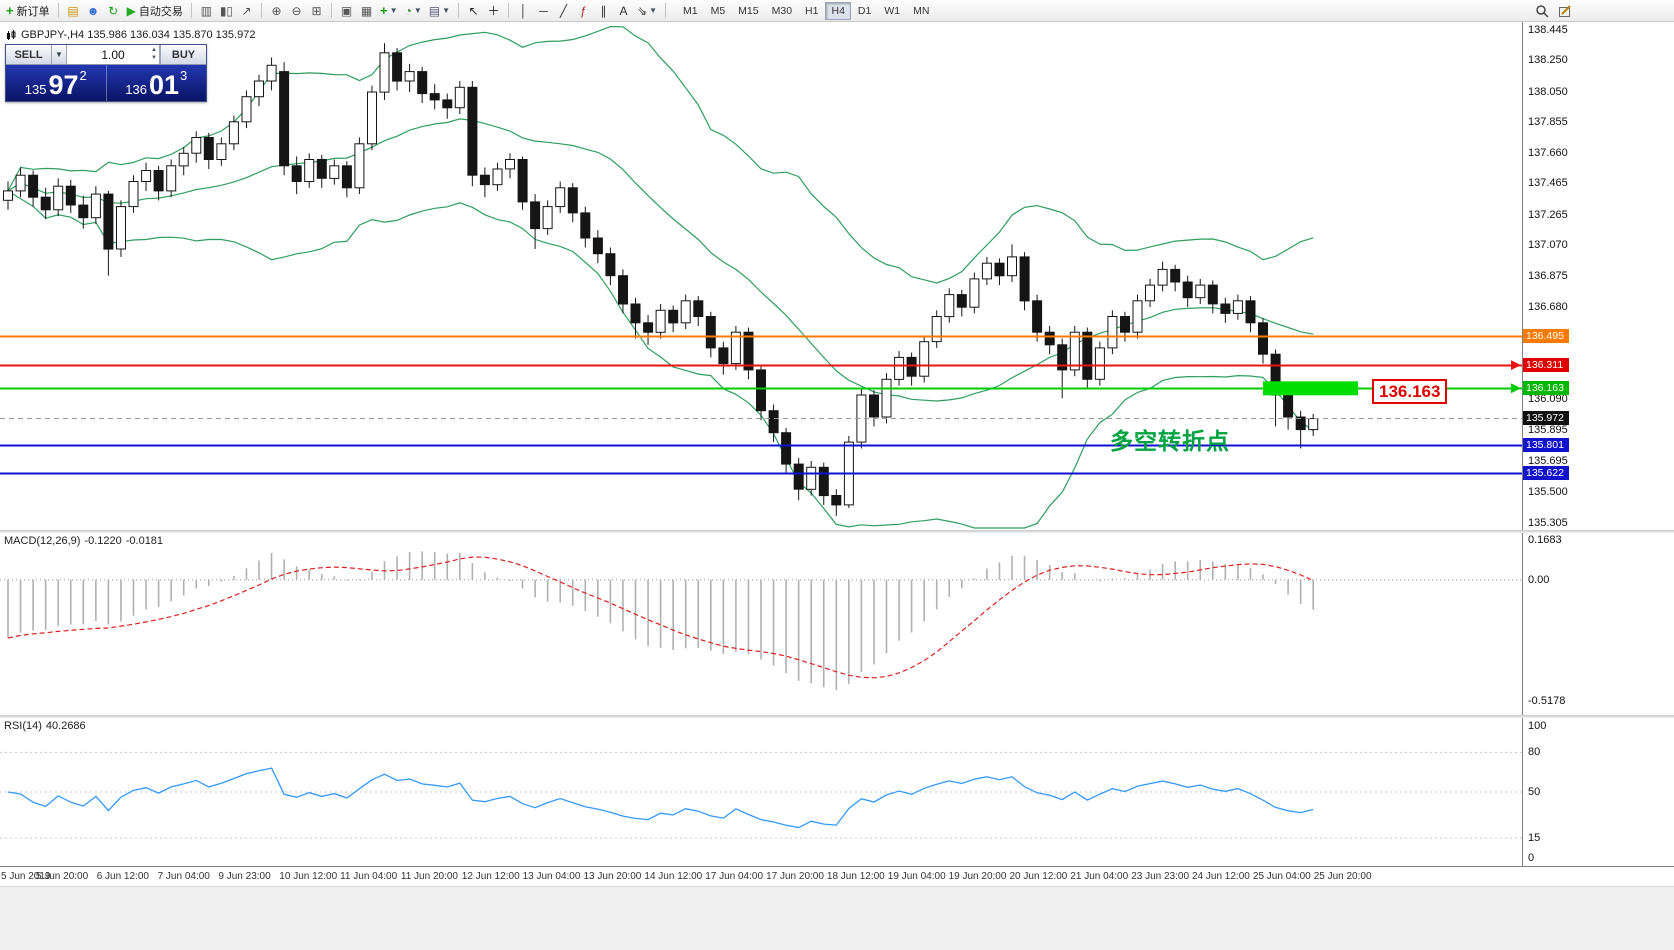 This screenshot has width=1674, height=950. I want to click on vertical-line-tool-icon: │, so click(523, 10).